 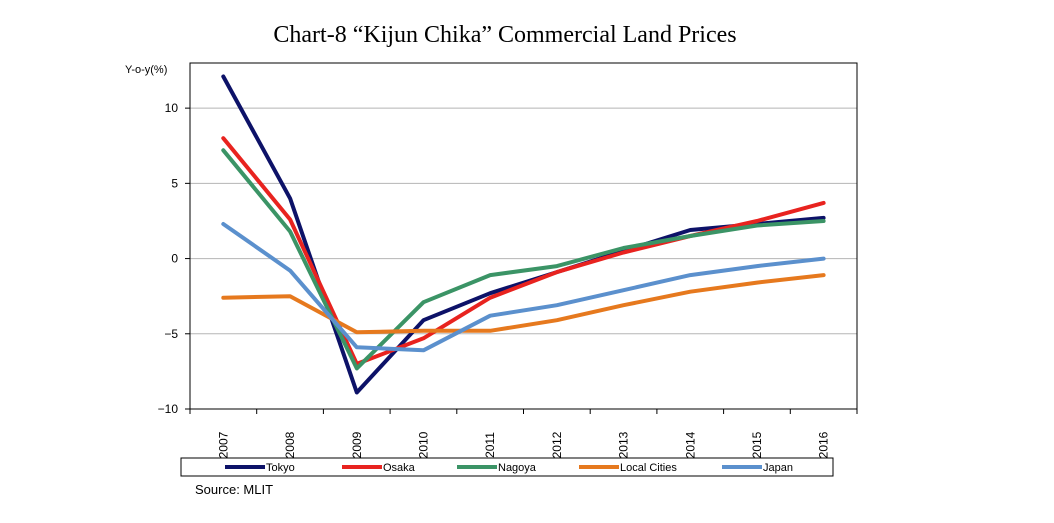 What do you see at coordinates (690, 444) in the screenshot?
I see `x-tick-label: 2014` at bounding box center [690, 444].